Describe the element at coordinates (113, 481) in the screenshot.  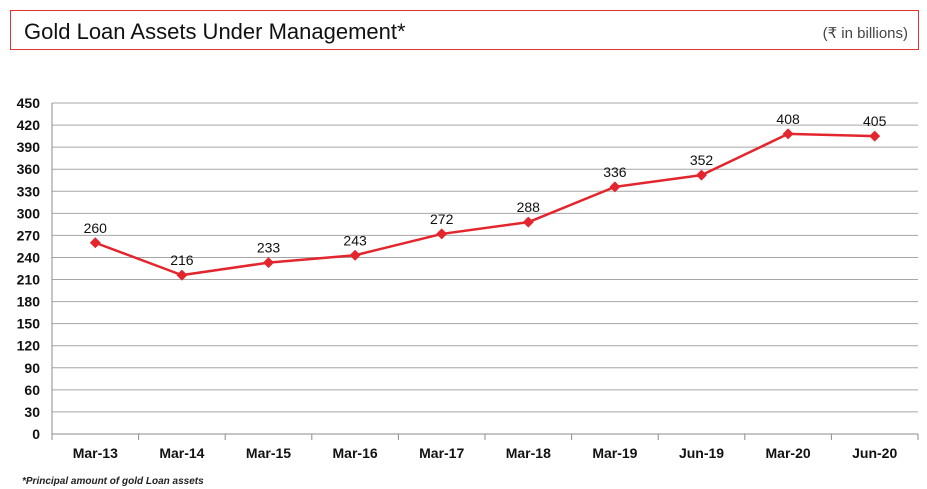
I see `footnote: *Principal amount of gold Loan assets` at that location.